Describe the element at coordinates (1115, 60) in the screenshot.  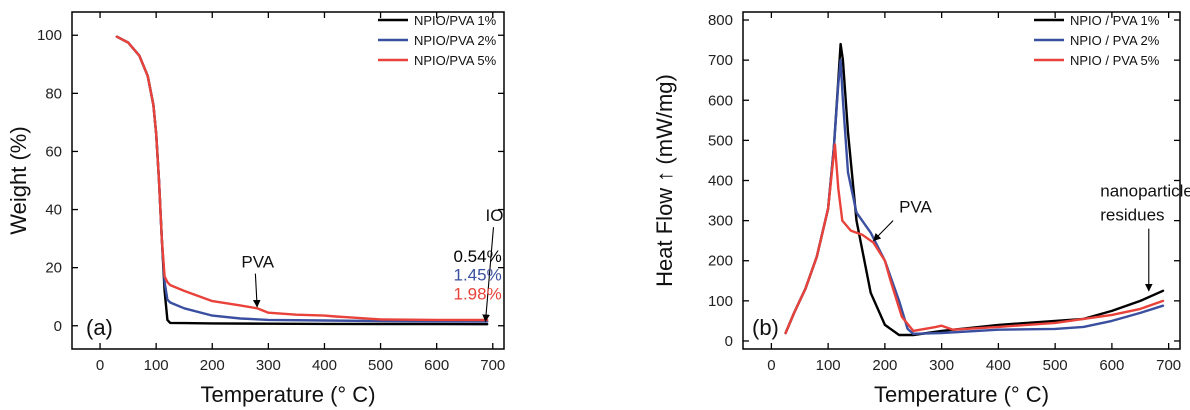
I see `legend-label: NPIO / PVA 5%` at that location.